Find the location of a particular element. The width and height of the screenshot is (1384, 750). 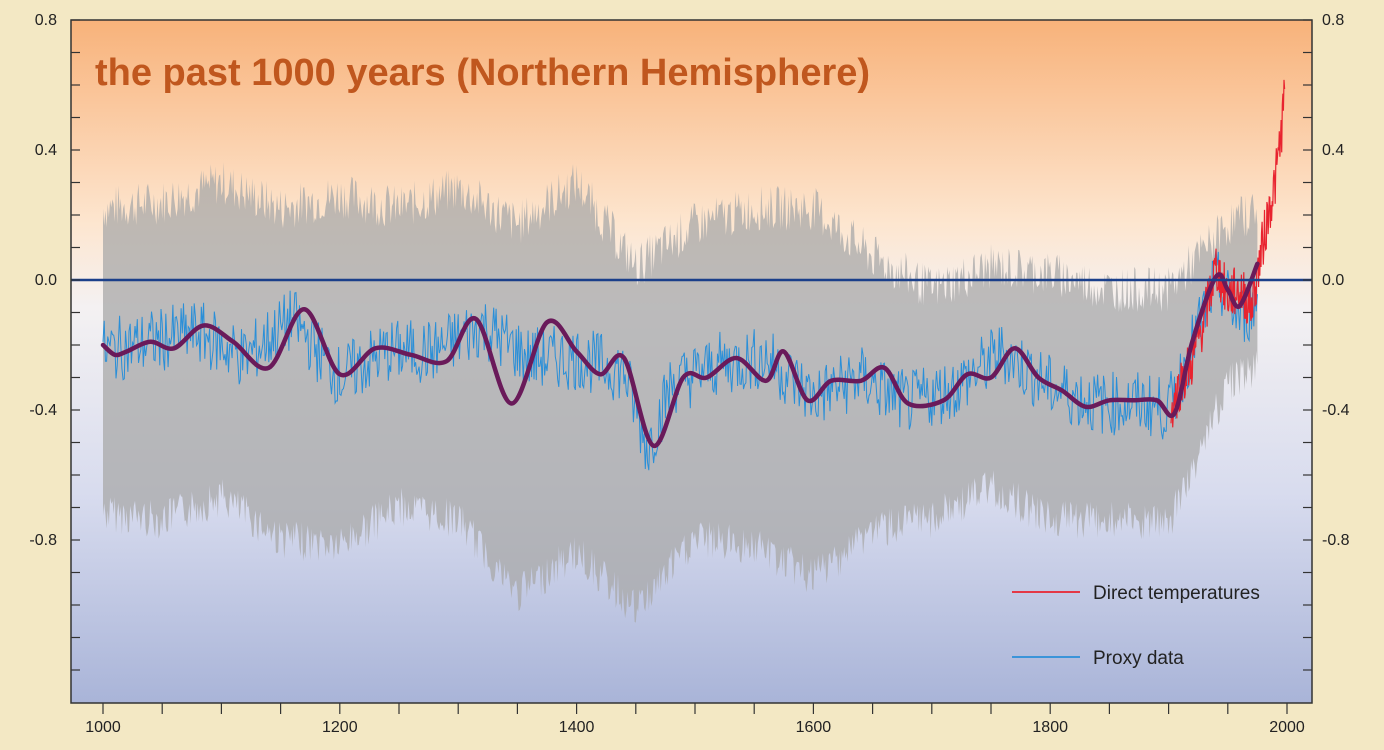

x-tick-label: 1000 is located at coordinates (103, 727).